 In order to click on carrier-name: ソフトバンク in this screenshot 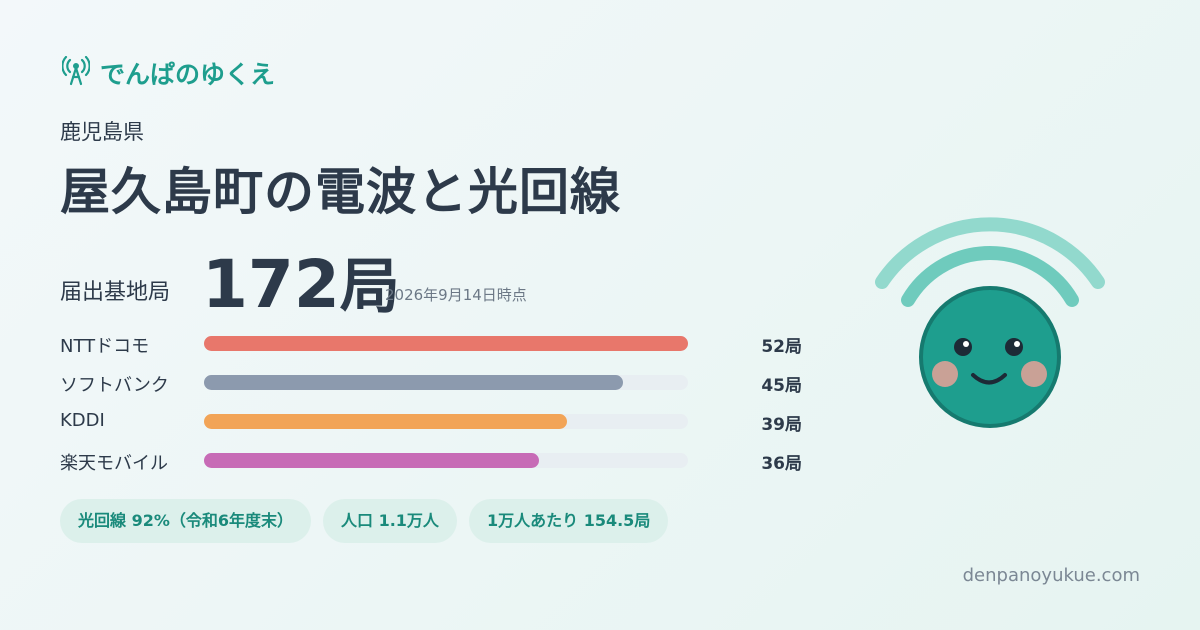, I will do `click(114, 385)`.